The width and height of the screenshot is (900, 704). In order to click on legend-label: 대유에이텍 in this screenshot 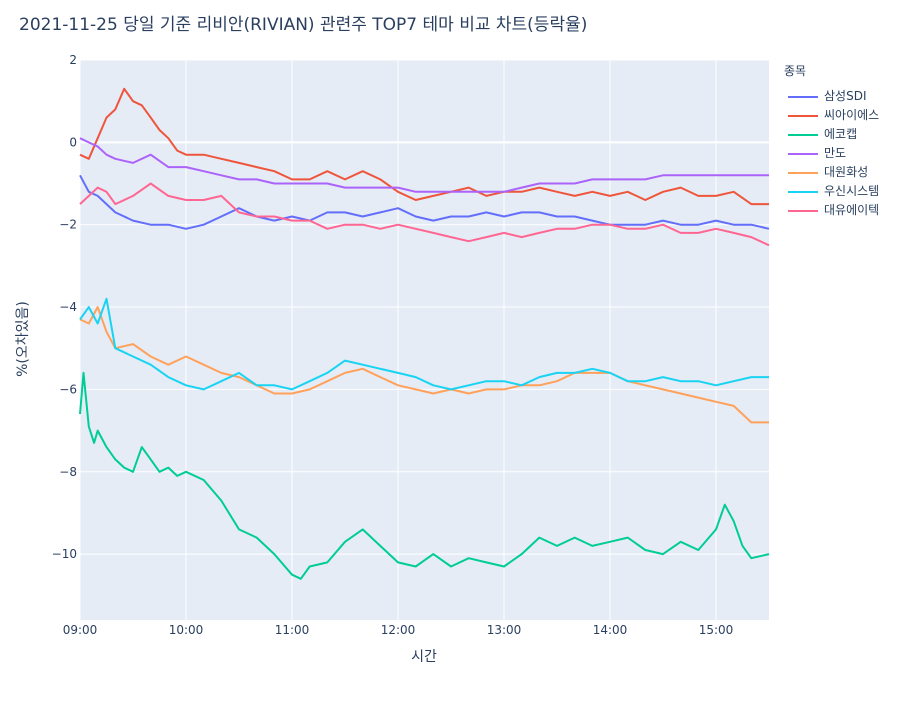, I will do `click(852, 210)`.